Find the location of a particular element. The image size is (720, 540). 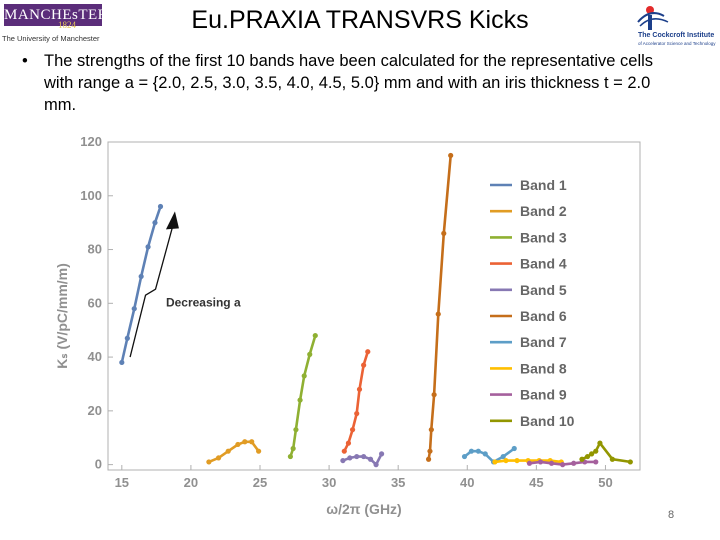

legend-label-band-10: Band 10 is located at coordinates (547, 421).